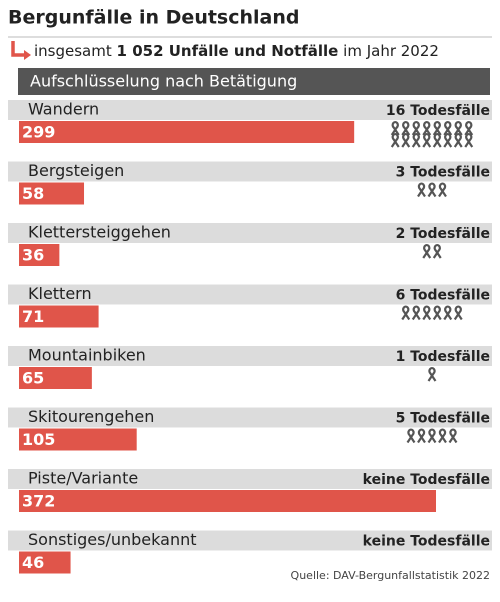 This screenshot has height=602, width=500. Describe the element at coordinates (38, 501) in the screenshot. I see `value-label: 372` at that location.